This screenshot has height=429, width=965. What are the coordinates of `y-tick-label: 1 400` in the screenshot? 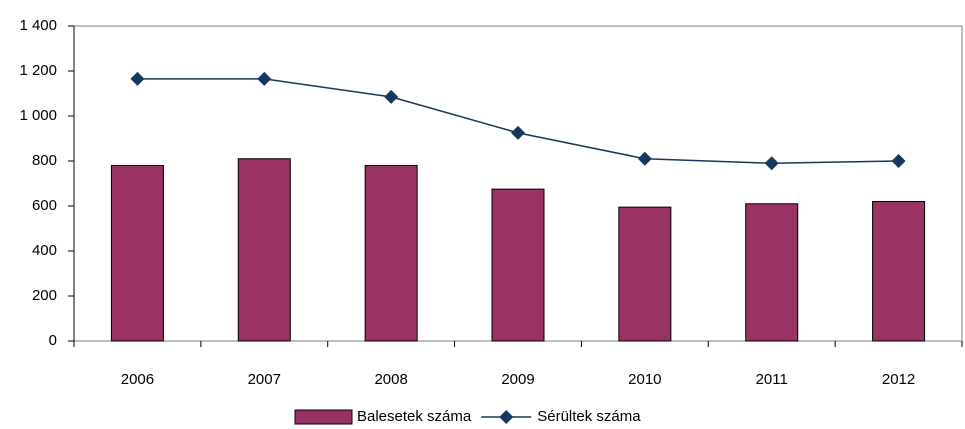 It's located at (38, 25).